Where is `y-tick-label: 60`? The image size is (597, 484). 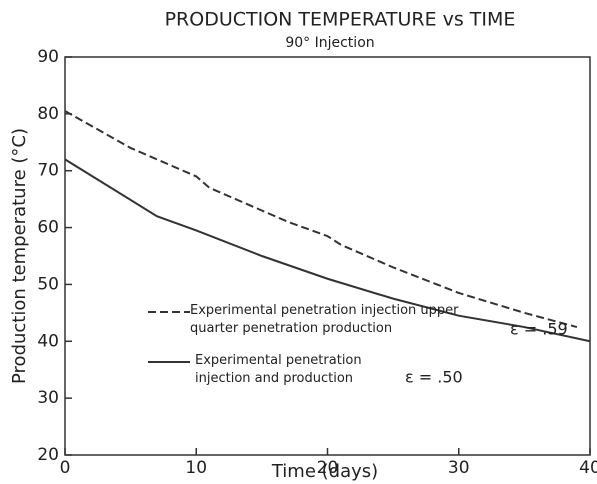
y-tick-label: 60 is located at coordinates (48, 228).